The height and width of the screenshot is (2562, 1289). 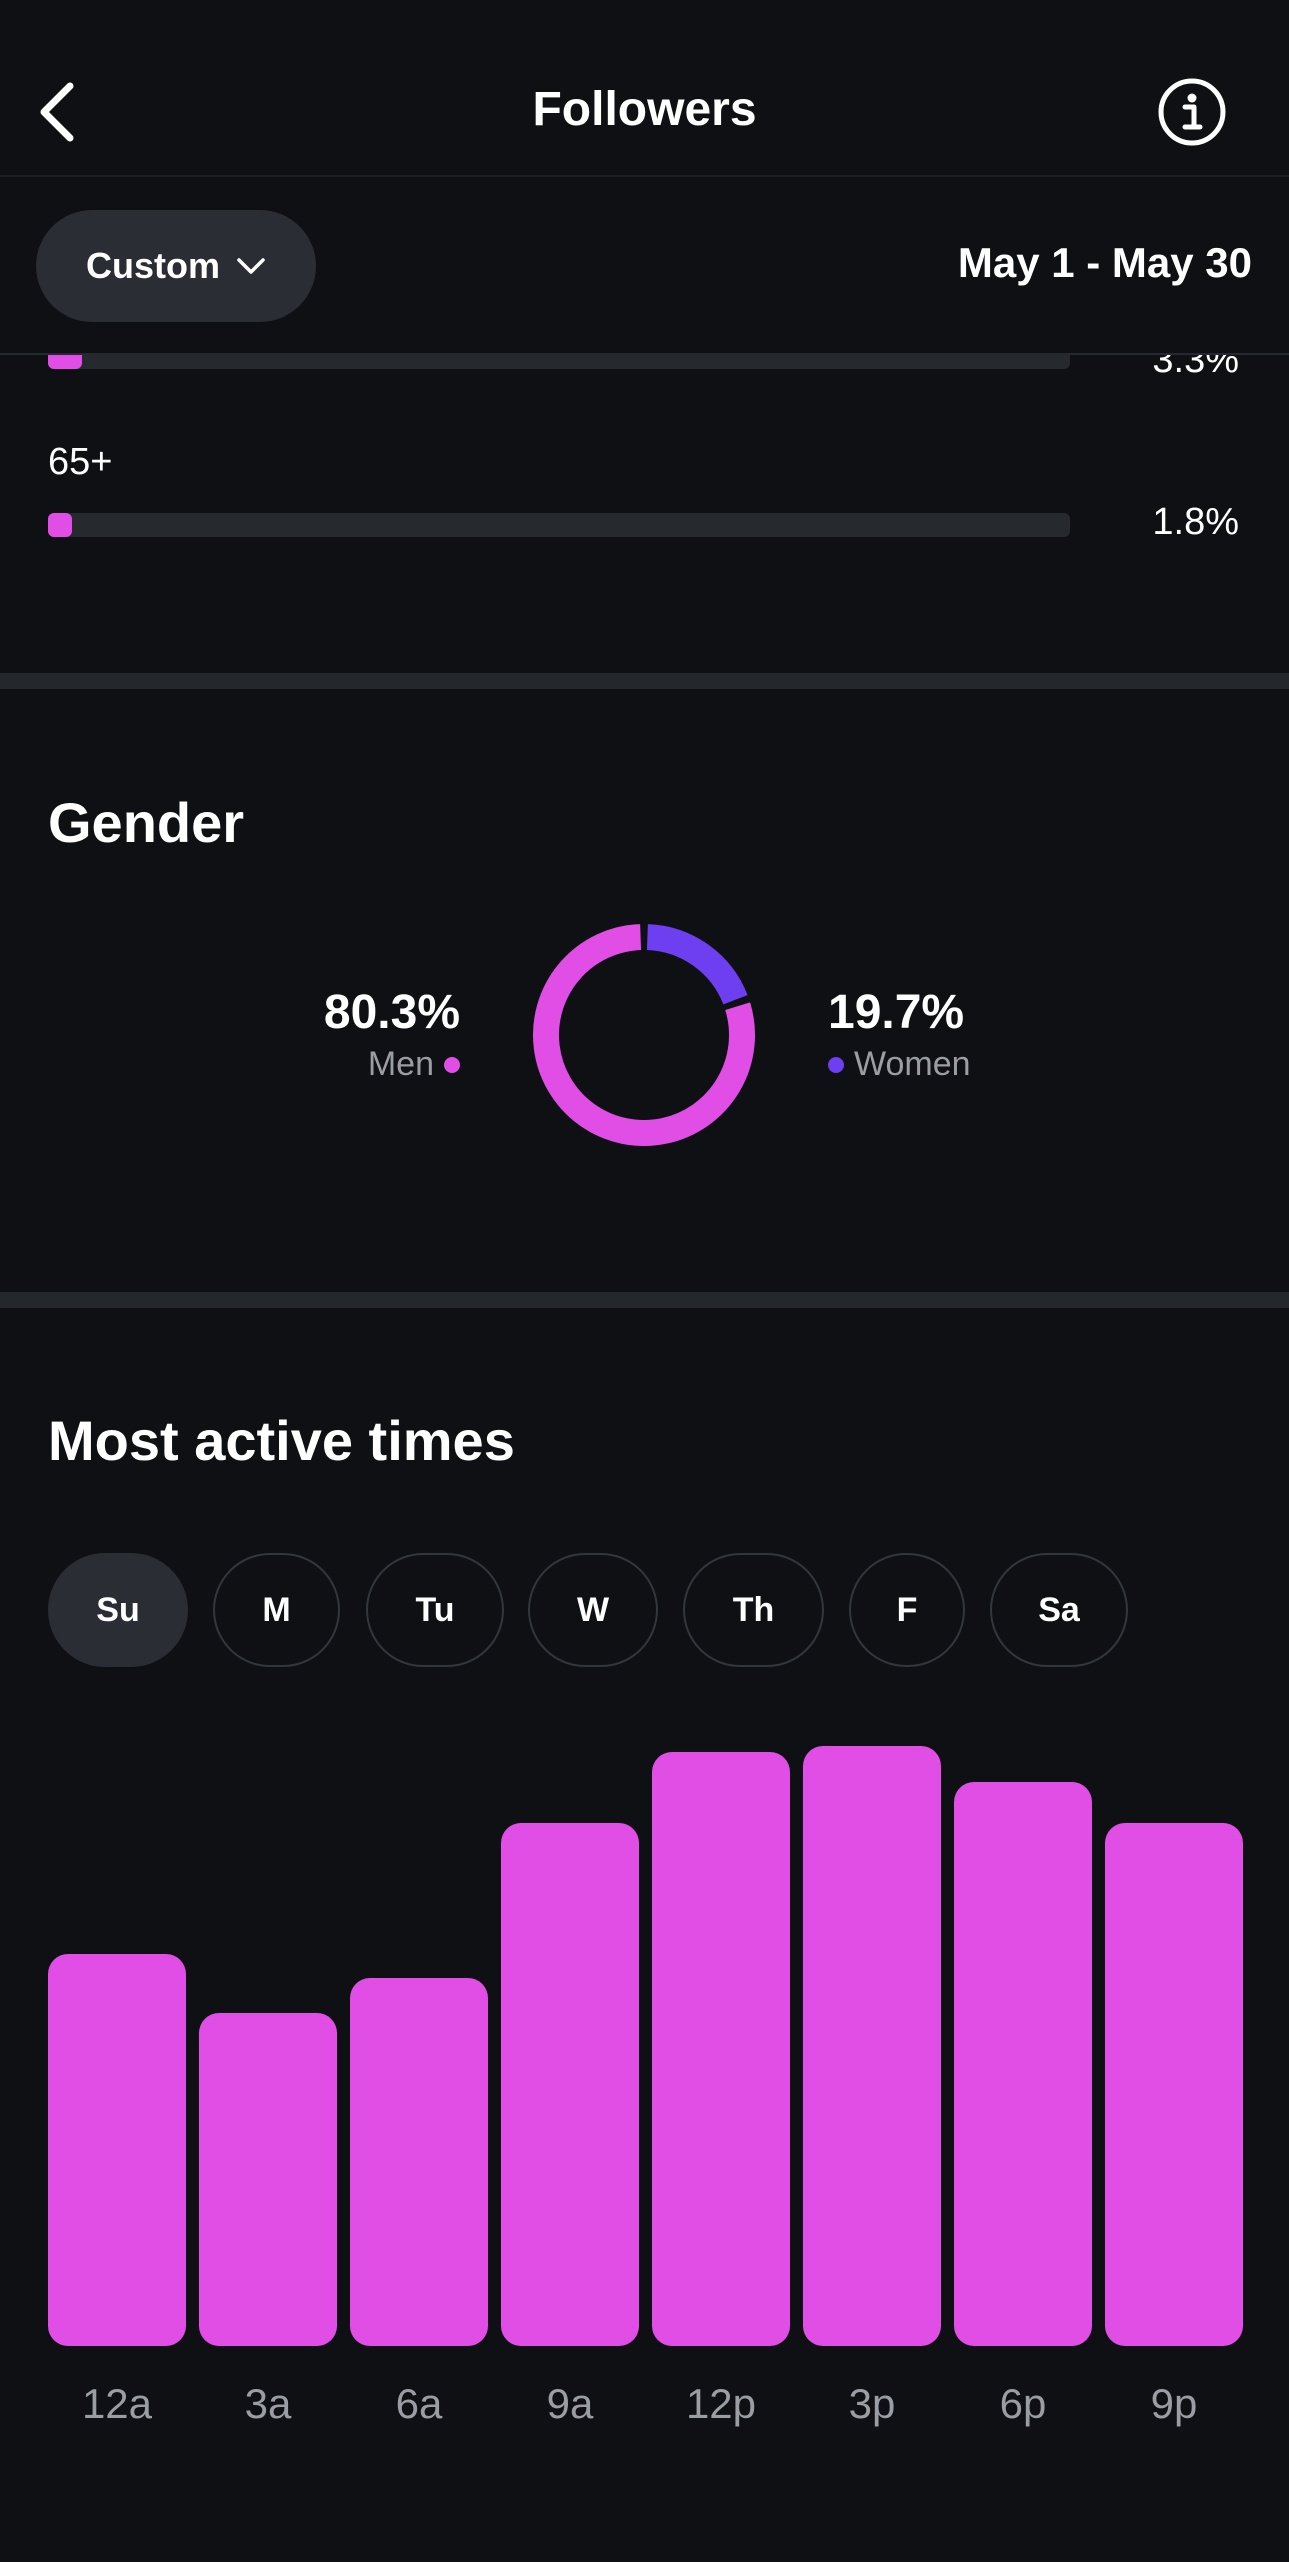 What do you see at coordinates (118, 1610) in the screenshot?
I see `day-tab-sunday: Su` at bounding box center [118, 1610].